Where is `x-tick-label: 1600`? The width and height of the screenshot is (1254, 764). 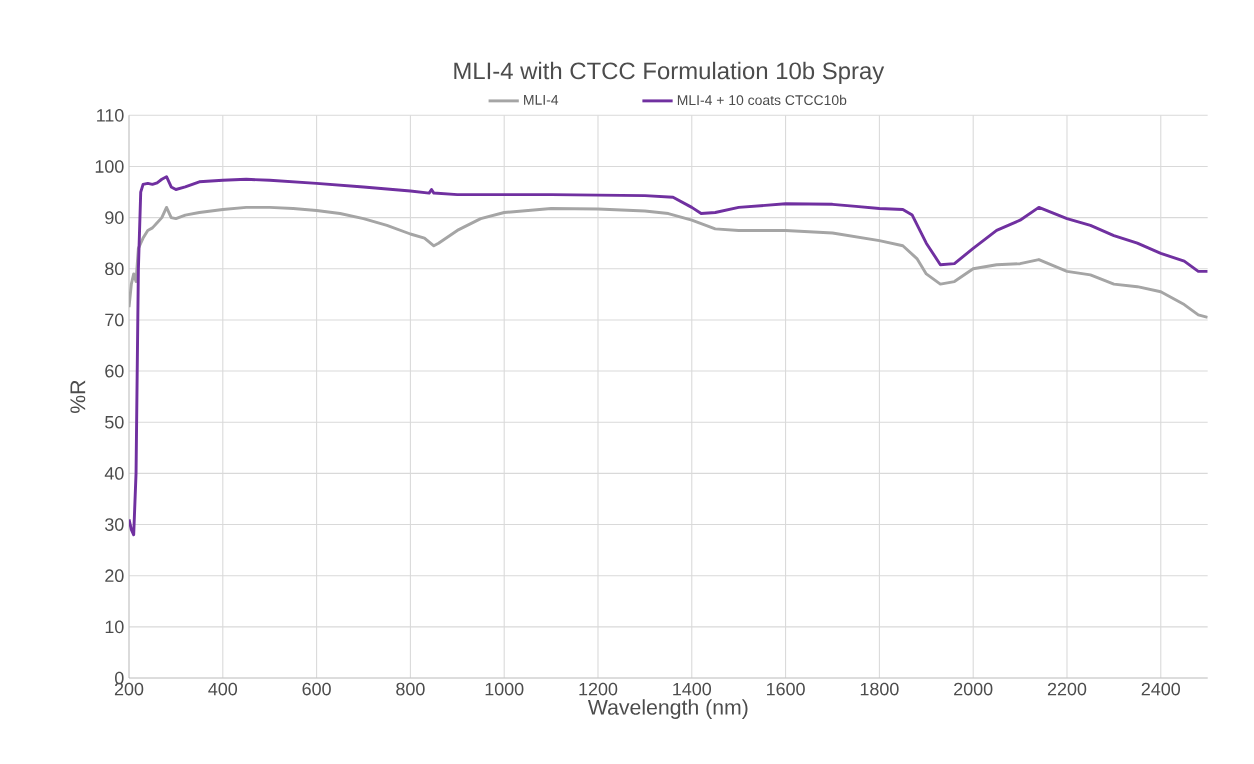
x-tick-label: 1600 is located at coordinates (786, 689).